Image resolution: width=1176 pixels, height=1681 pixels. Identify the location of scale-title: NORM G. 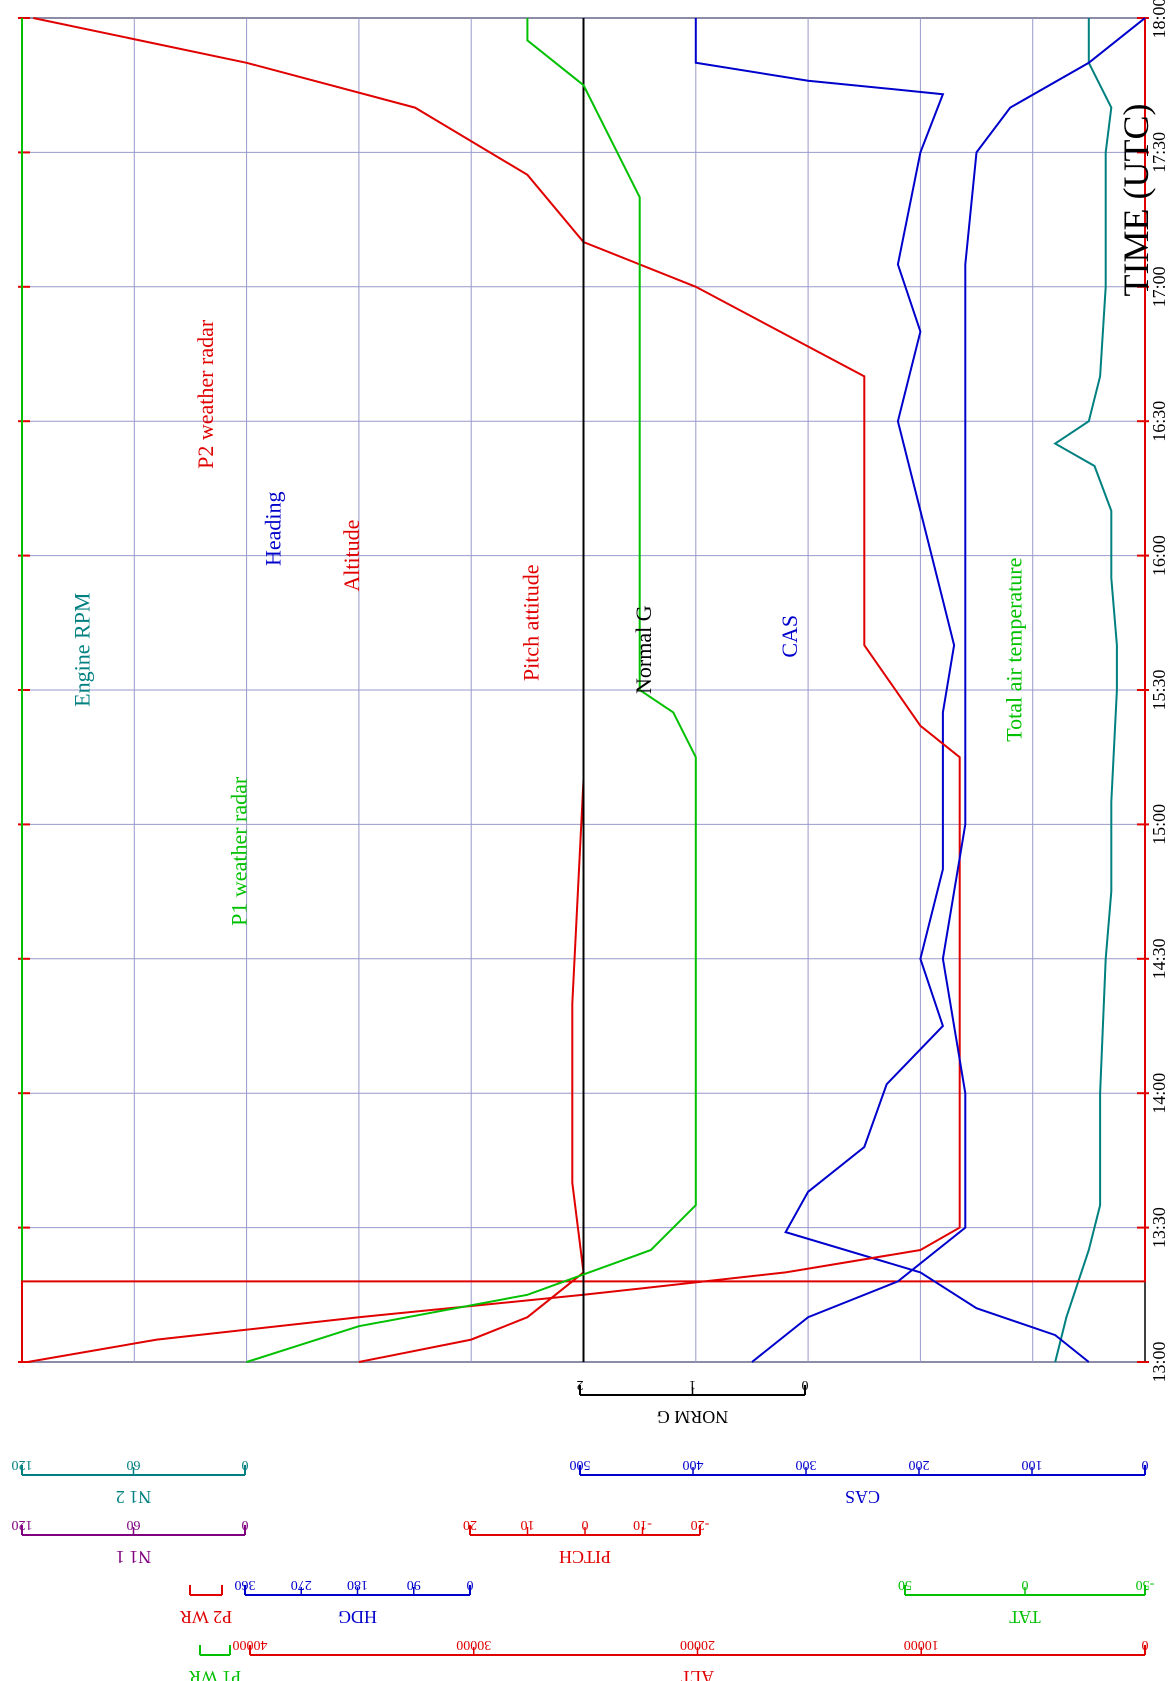
(693, 1417).